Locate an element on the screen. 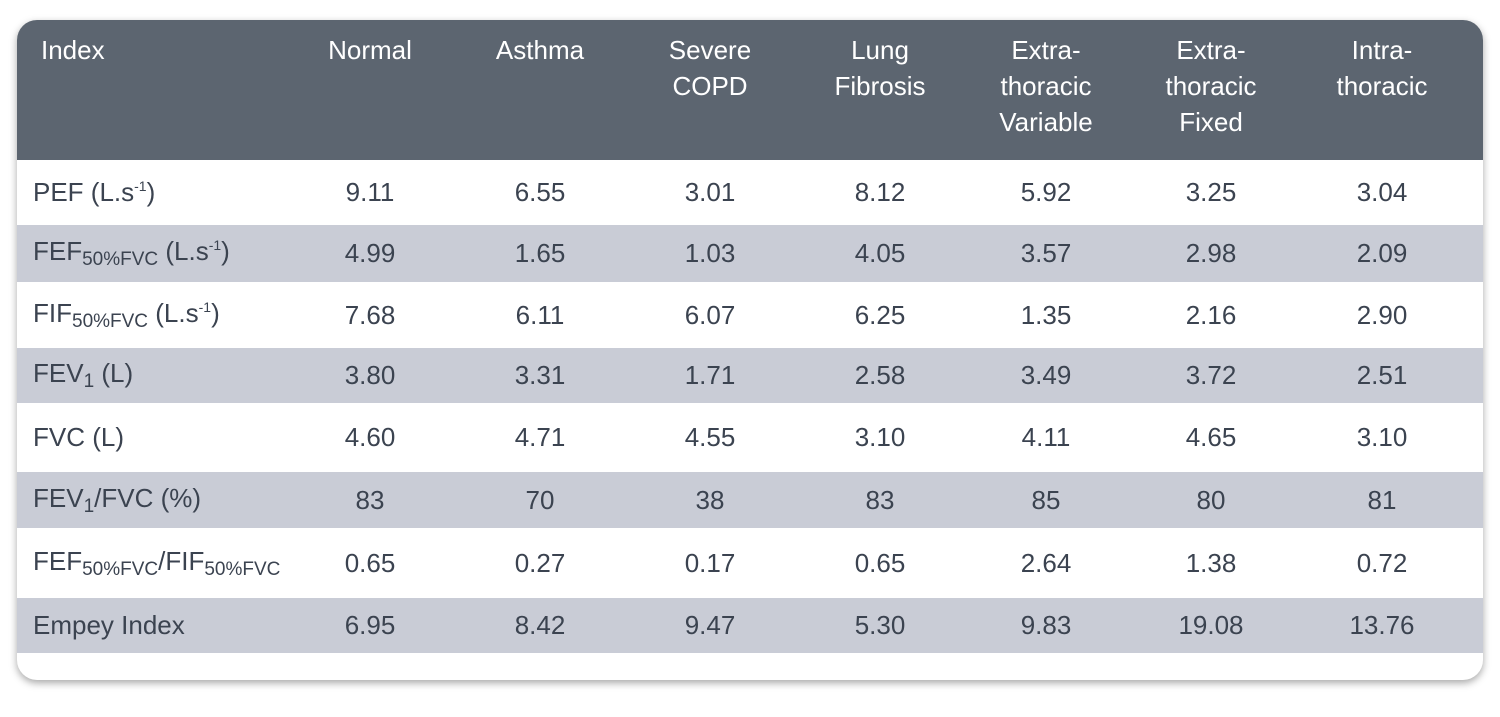  table-row: FEV1 (L) 3.80 3.31 1.71 2.58 3.49 3.72 2.51 is located at coordinates (750, 375).